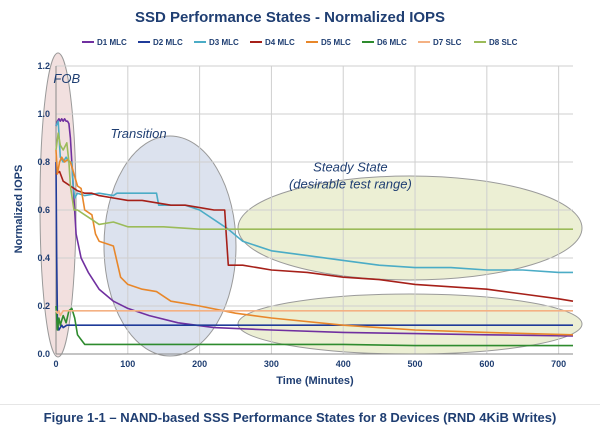  What do you see at coordinates (55, 364) in the screenshot?
I see `x-tick-label: 0` at bounding box center [55, 364].